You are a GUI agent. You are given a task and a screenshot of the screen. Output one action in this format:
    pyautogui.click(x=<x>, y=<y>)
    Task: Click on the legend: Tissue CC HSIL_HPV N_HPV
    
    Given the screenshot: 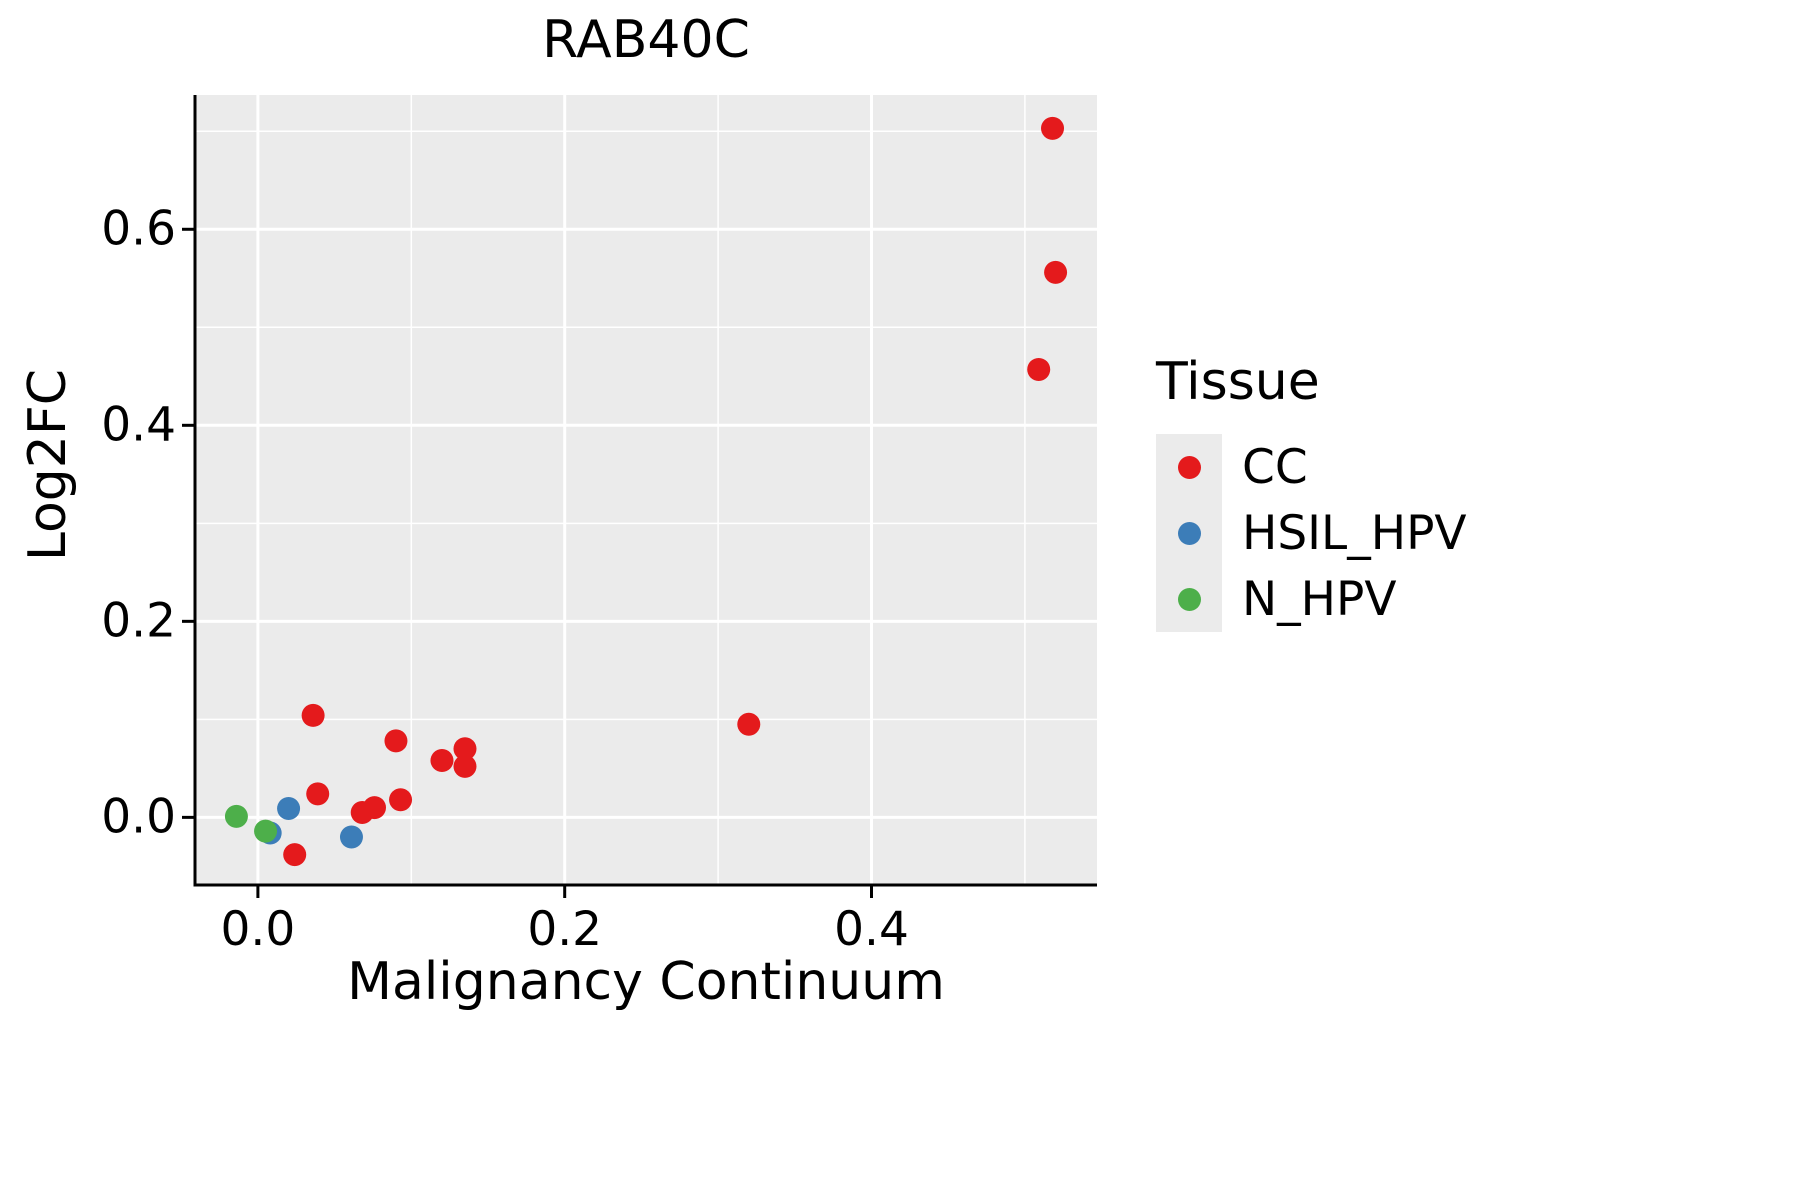 What is the action you would take?
    pyautogui.click(x=1311, y=492)
    